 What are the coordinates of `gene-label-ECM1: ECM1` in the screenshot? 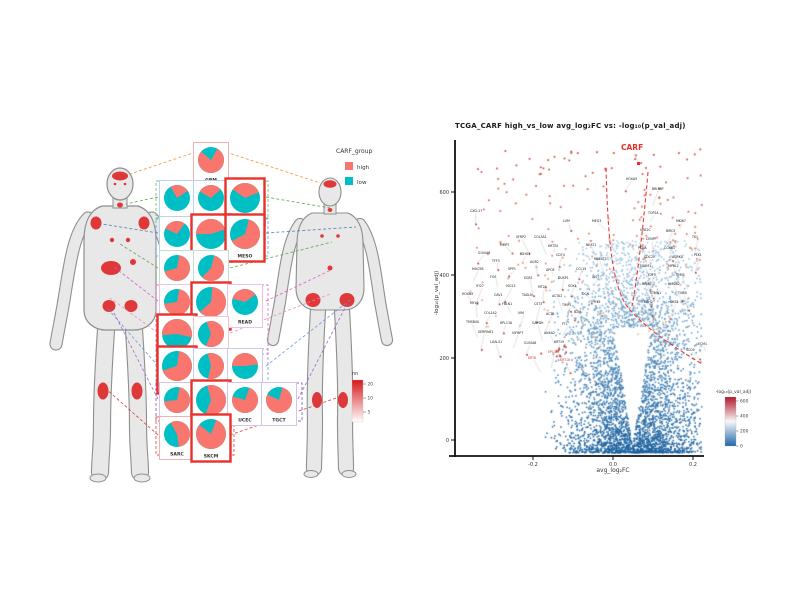 It's located at (702, 344).